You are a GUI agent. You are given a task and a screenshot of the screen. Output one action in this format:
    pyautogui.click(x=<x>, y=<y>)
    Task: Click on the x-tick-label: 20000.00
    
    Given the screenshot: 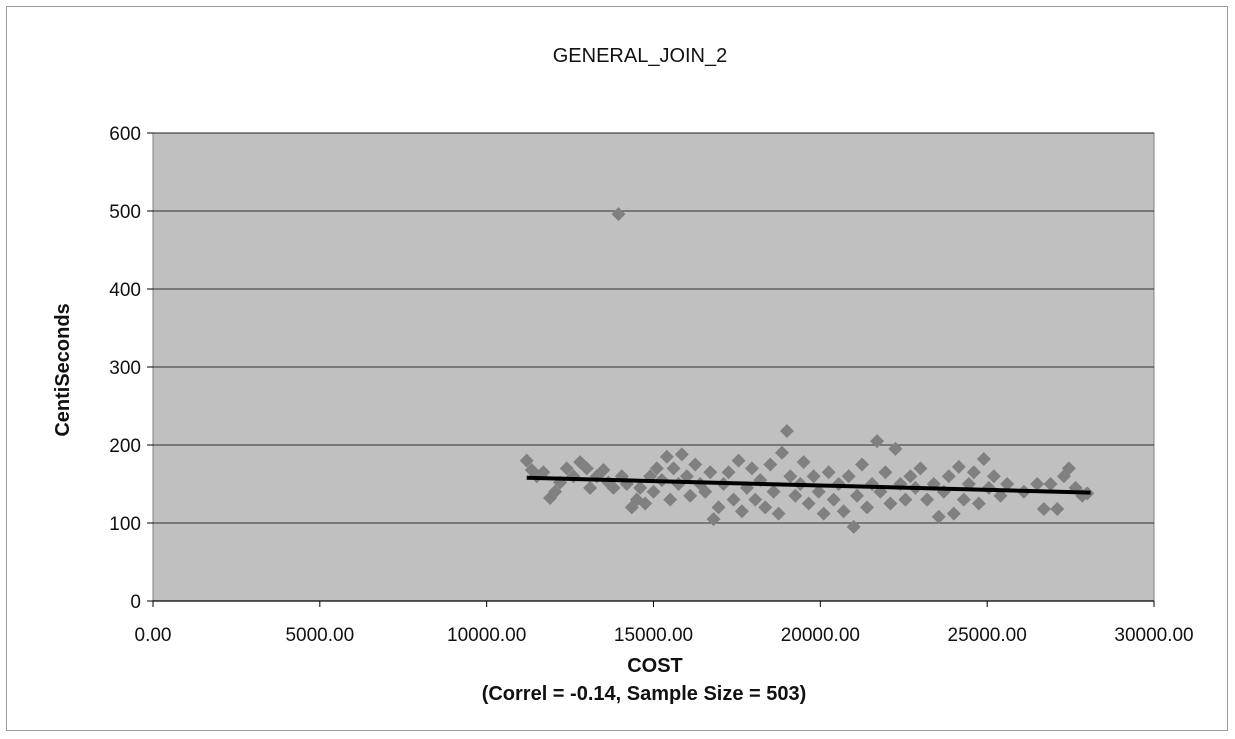 What is the action you would take?
    pyautogui.click(x=820, y=635)
    